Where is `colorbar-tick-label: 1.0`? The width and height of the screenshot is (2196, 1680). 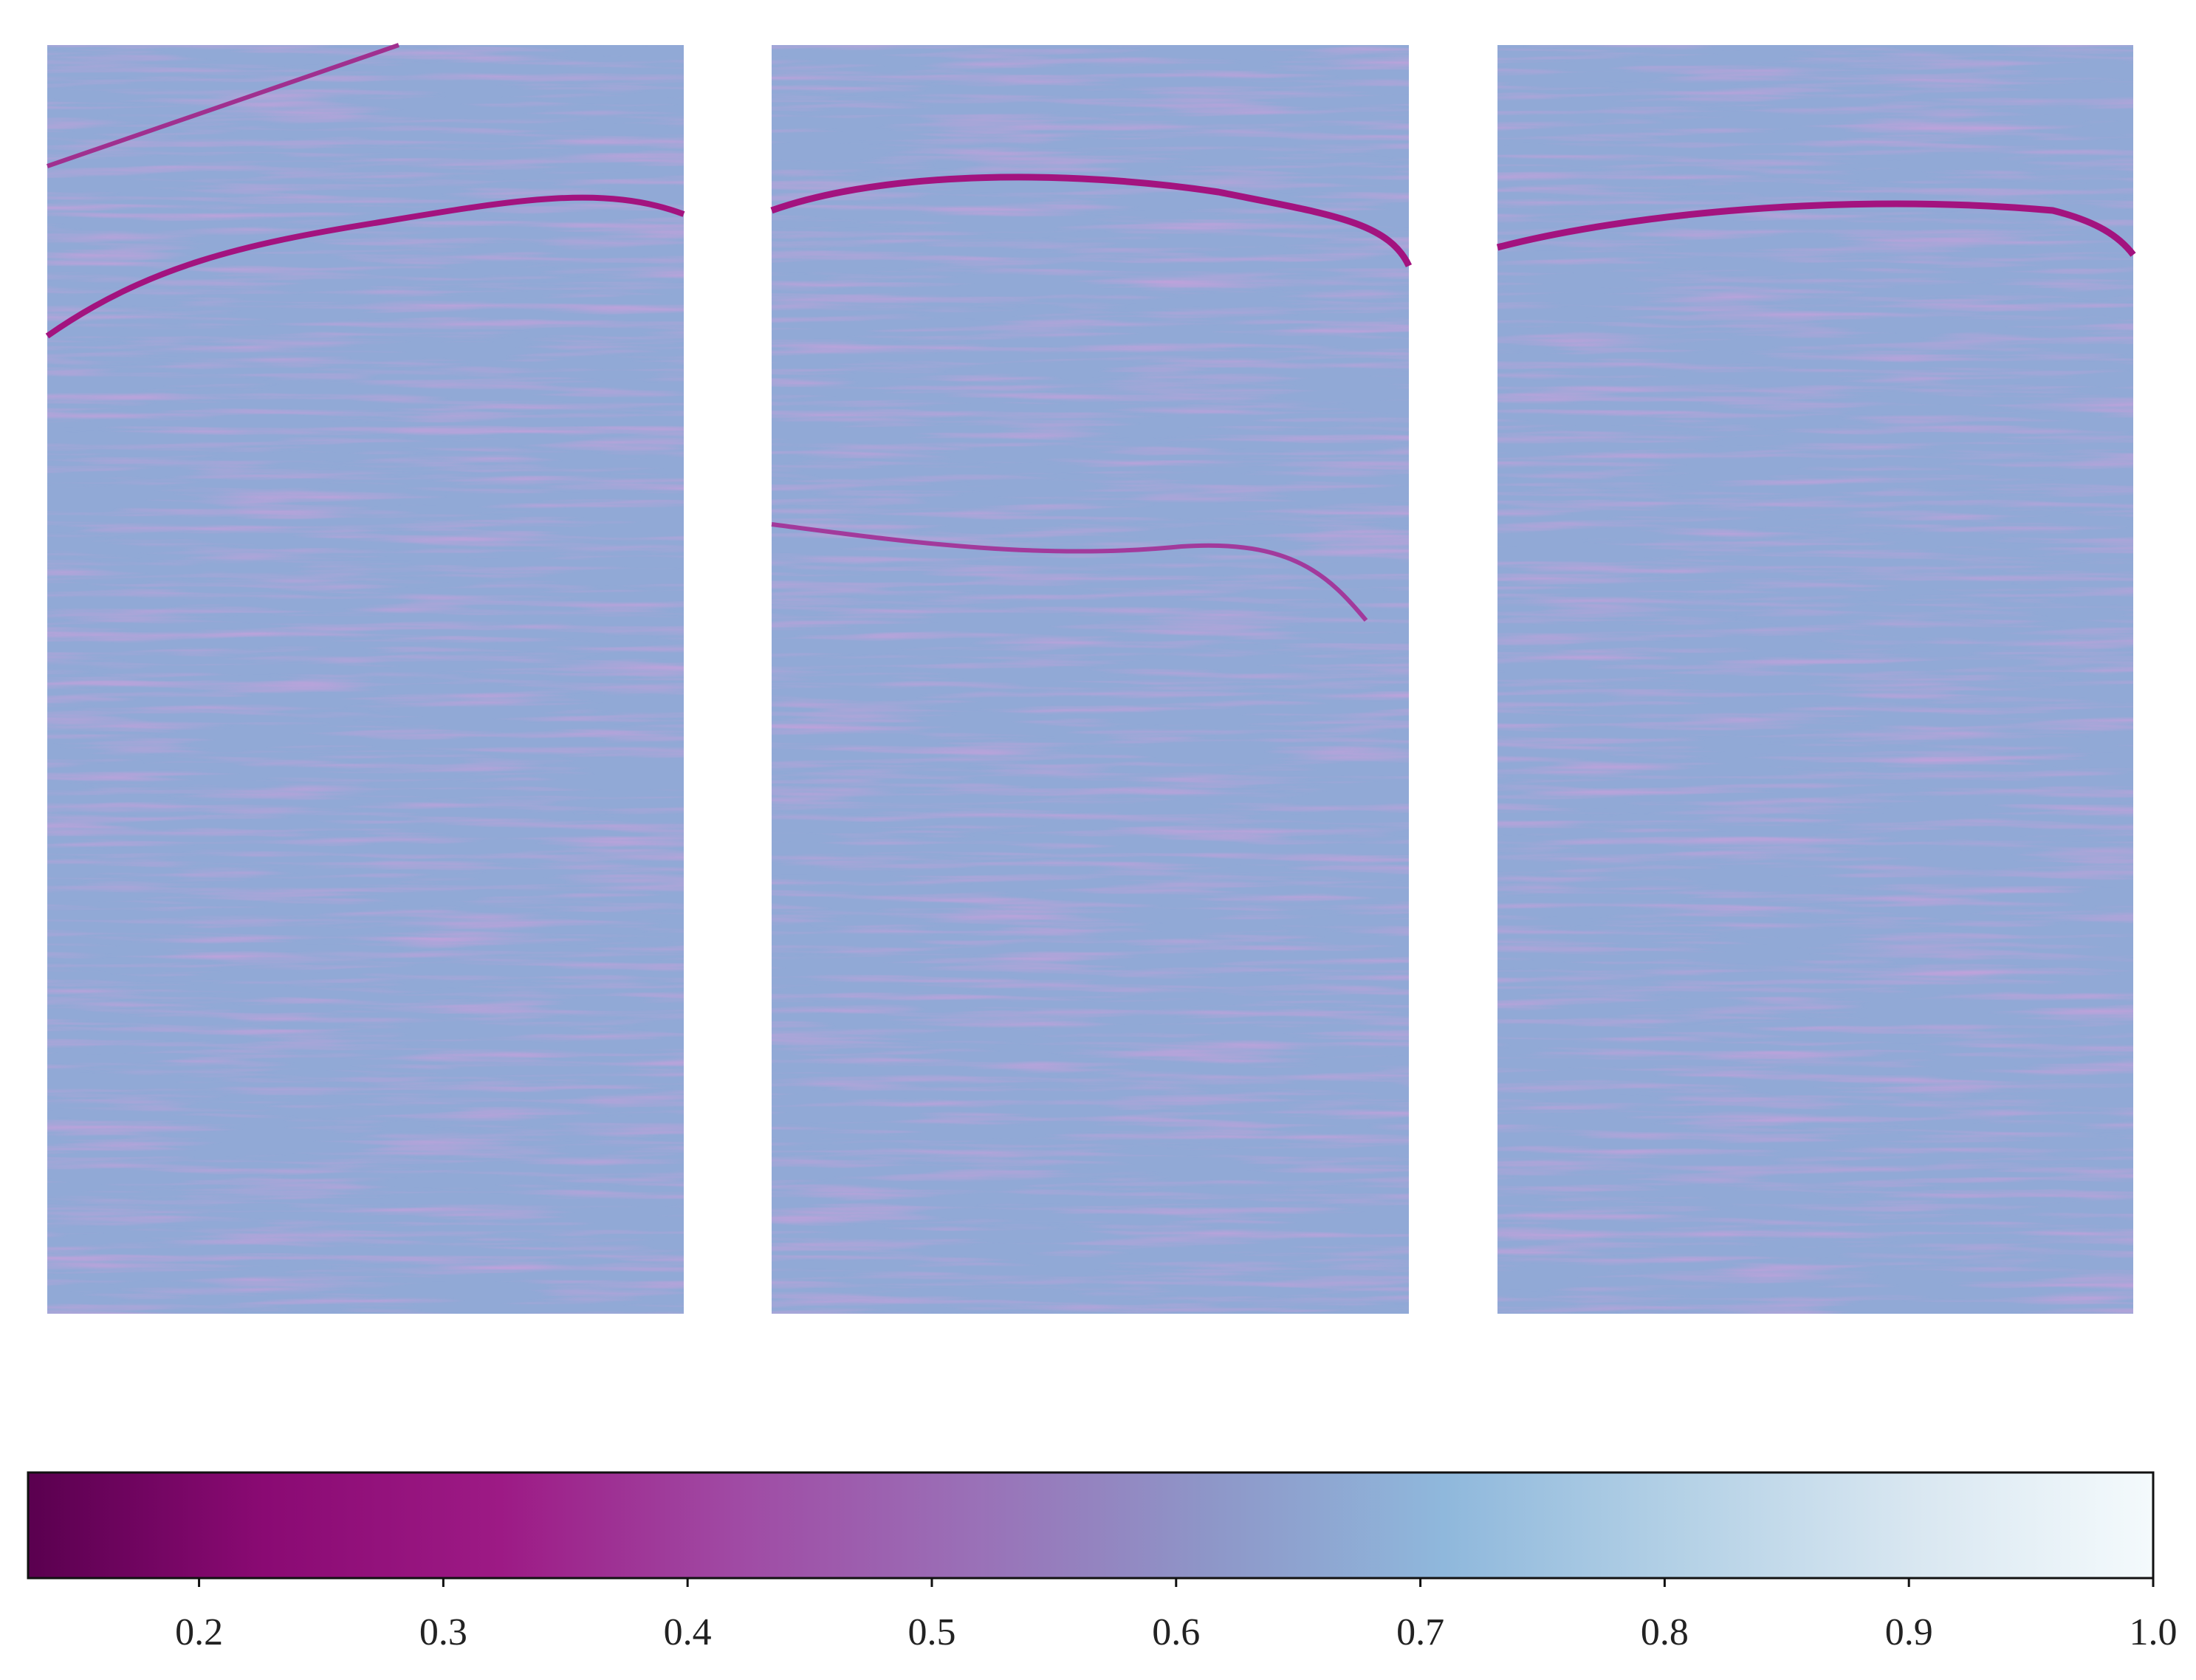
colorbar-tick-label: 1.0 is located at coordinates (2154, 1632).